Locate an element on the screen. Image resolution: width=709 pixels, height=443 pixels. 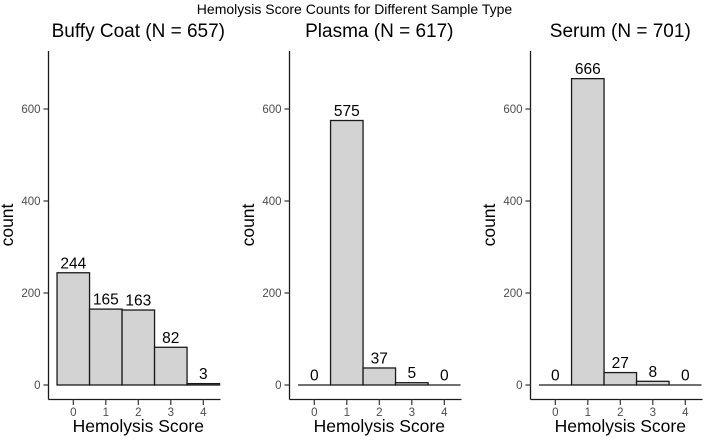
panel-title: Plasma (N = 617) is located at coordinates (379, 31).